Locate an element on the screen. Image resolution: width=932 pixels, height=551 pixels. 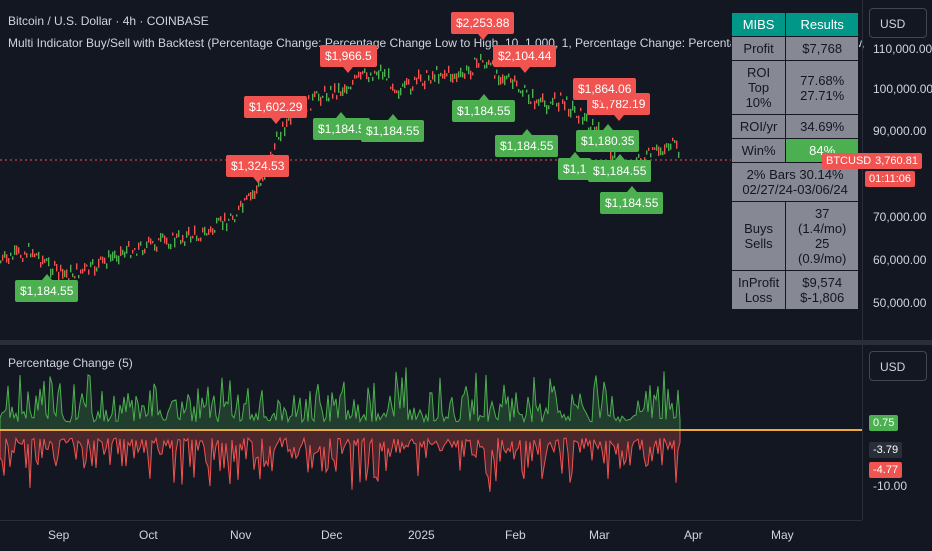
time-tick: Oct is located at coordinates (148, 535).